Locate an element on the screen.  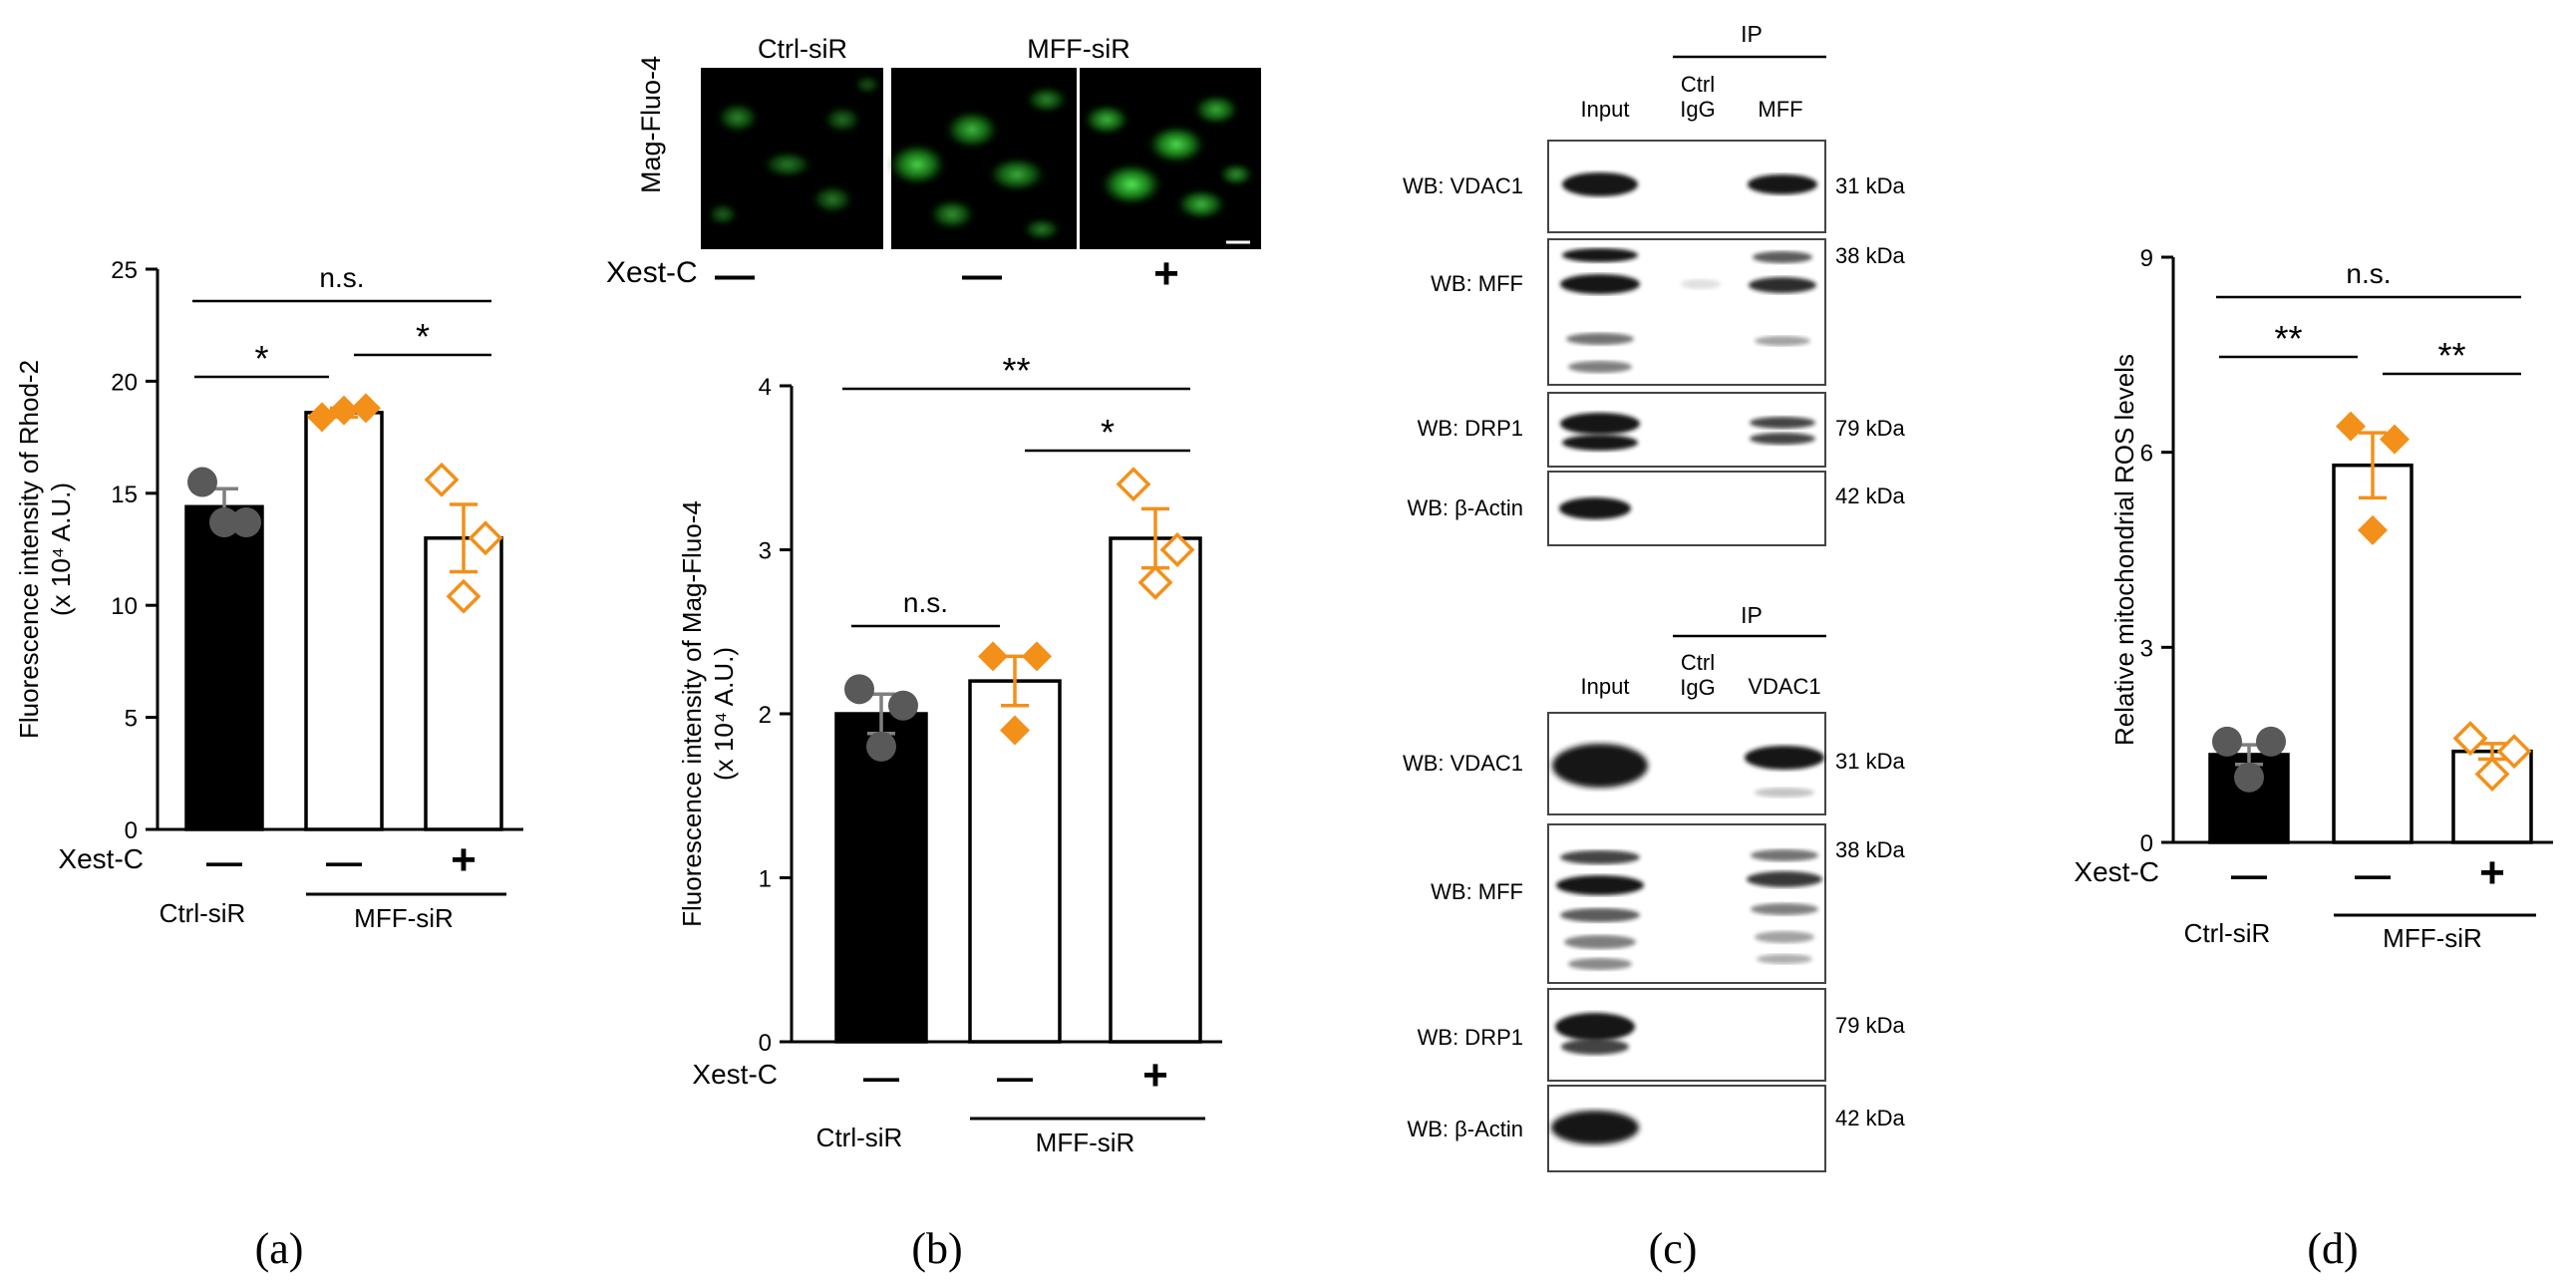
y-axis-label: Fluorescence intensity of Rhod-2 is located at coordinates (29, 549).